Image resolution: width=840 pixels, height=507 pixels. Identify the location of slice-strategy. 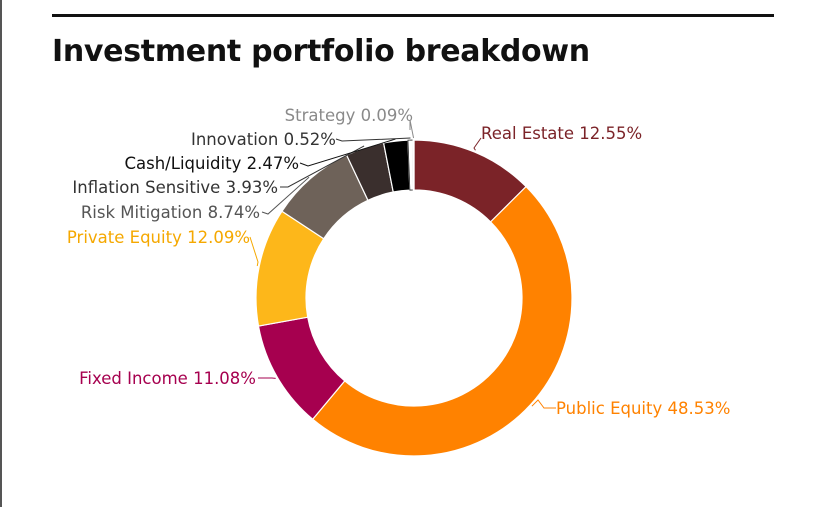
(413, 165).